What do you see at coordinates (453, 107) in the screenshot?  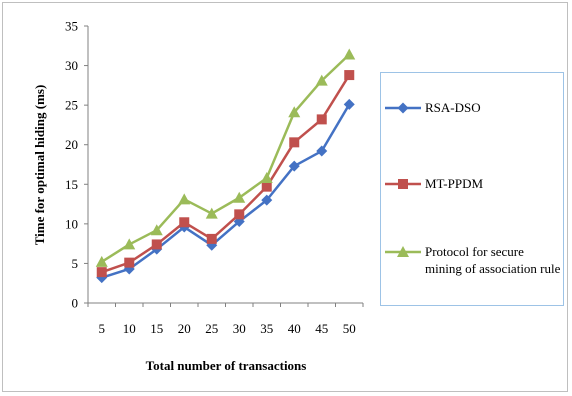 I see `legend-label-rsa-dso: RSA-DSO` at bounding box center [453, 107].